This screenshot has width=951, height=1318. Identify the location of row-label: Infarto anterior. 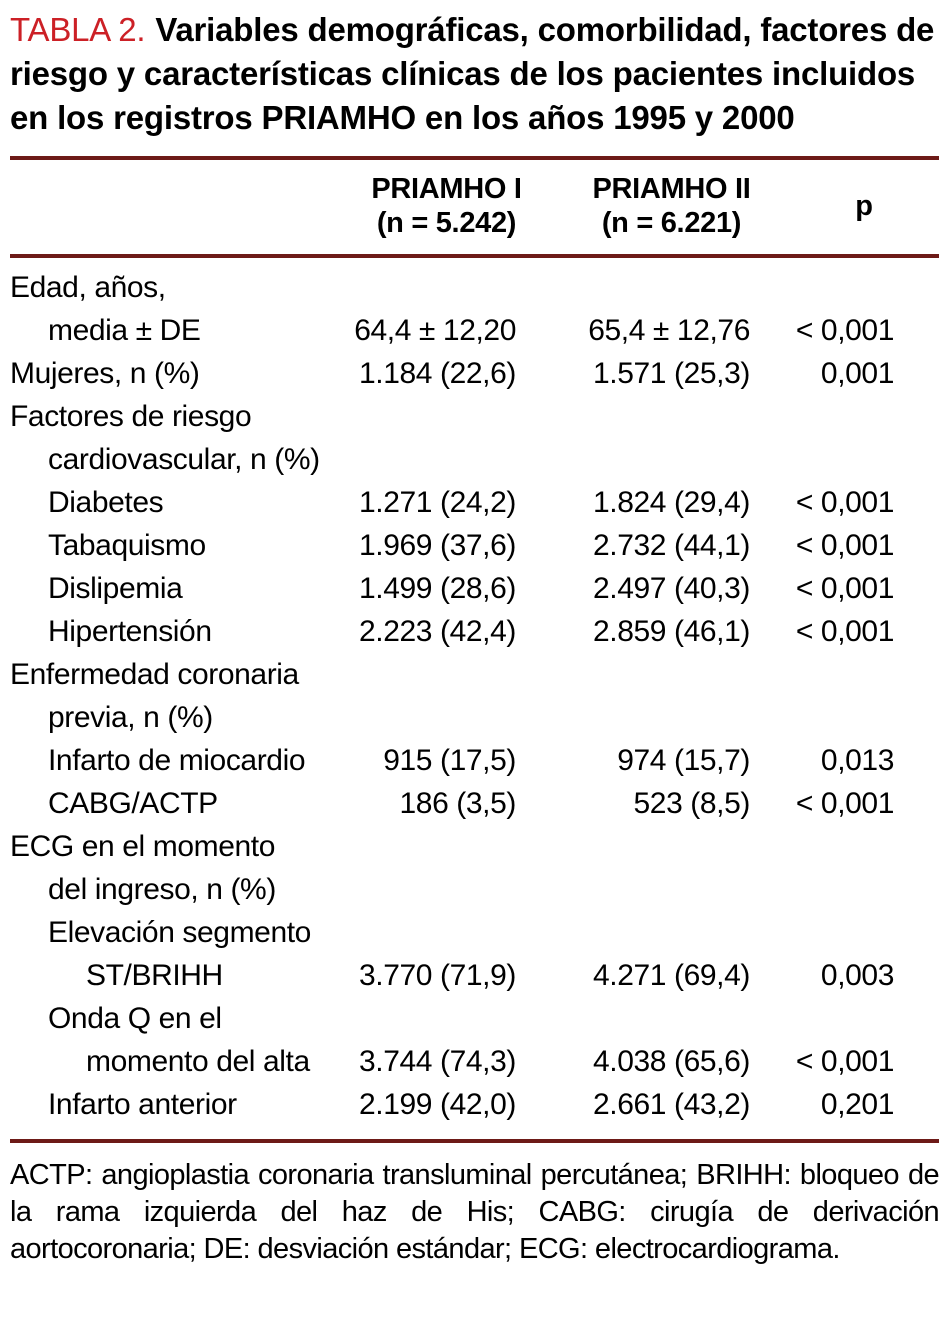
(142, 1104).